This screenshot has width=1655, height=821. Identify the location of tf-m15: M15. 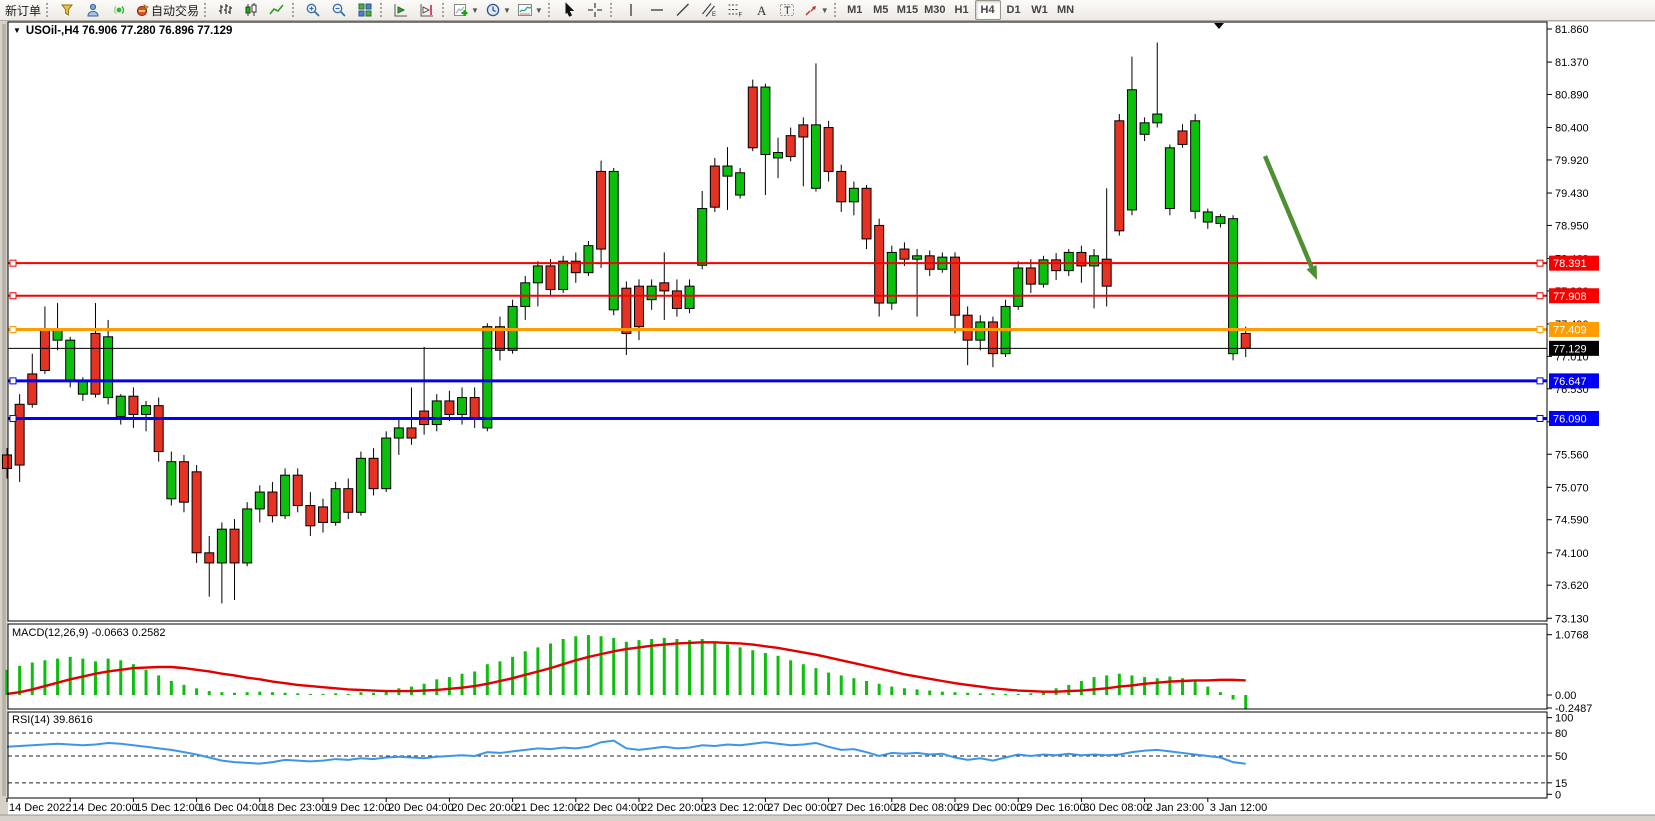
(907, 10).